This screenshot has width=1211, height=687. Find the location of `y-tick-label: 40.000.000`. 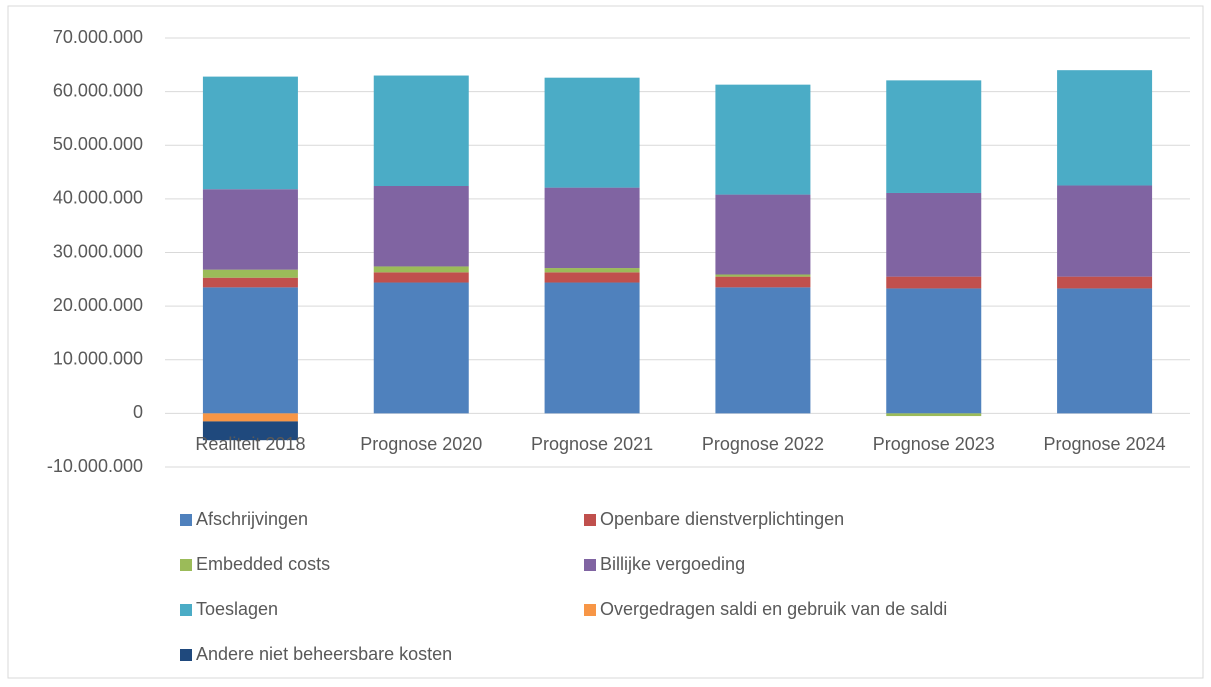

y-tick-label: 40.000.000 is located at coordinates (98, 198).